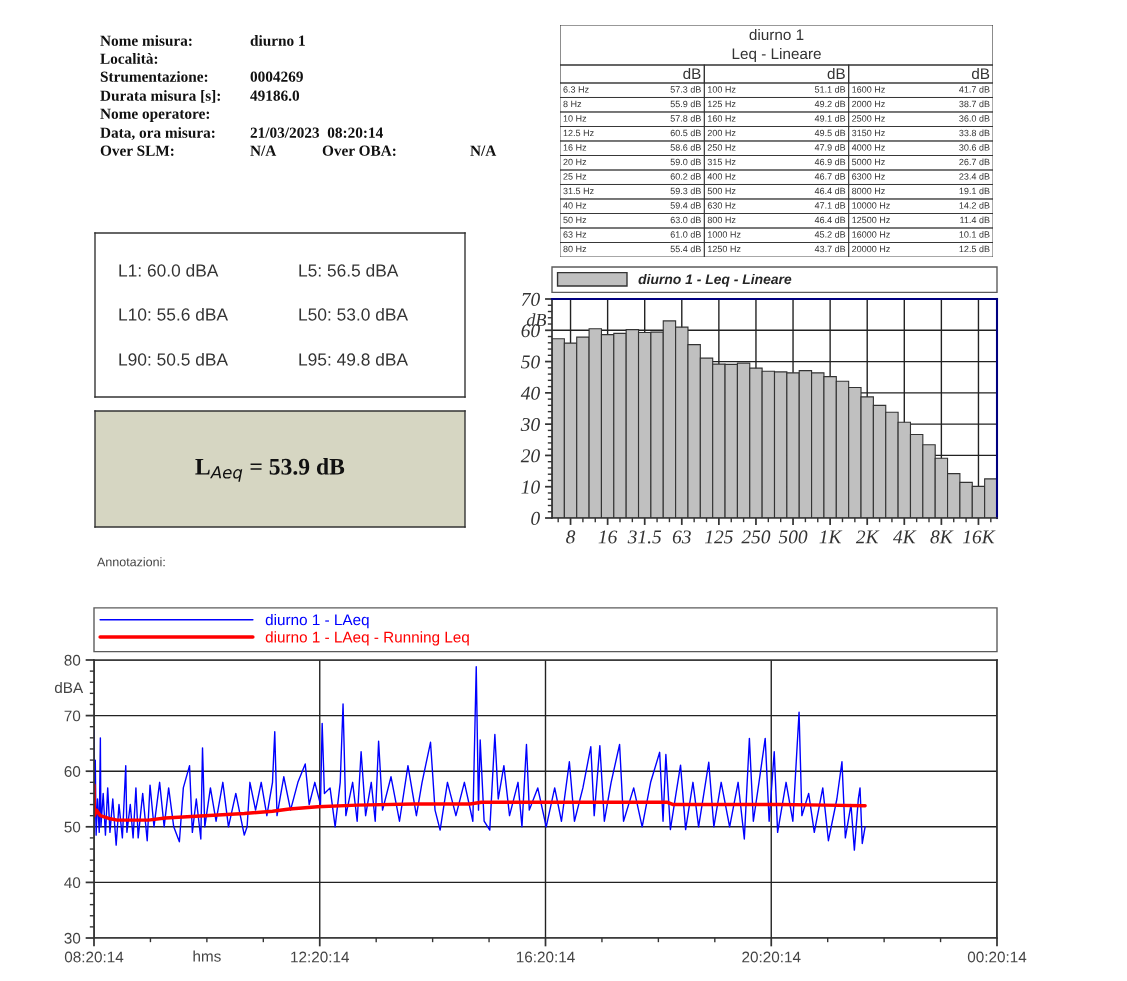 The height and width of the screenshot is (981, 1127). What do you see at coordinates (974, 147) in the screenshot?
I see `text: 30.6 dB` at bounding box center [974, 147].